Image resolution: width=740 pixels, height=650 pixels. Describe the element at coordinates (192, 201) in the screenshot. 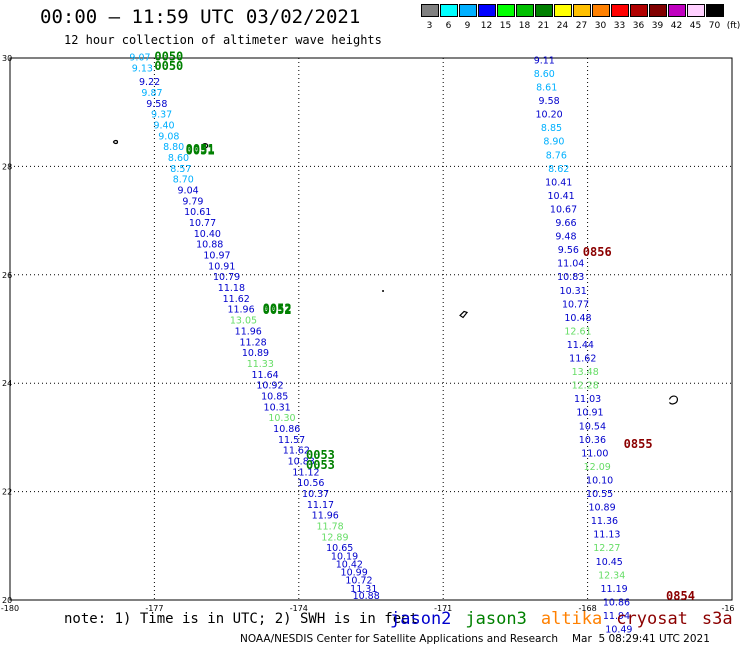

I see `swh-value: 9.79` at that location.